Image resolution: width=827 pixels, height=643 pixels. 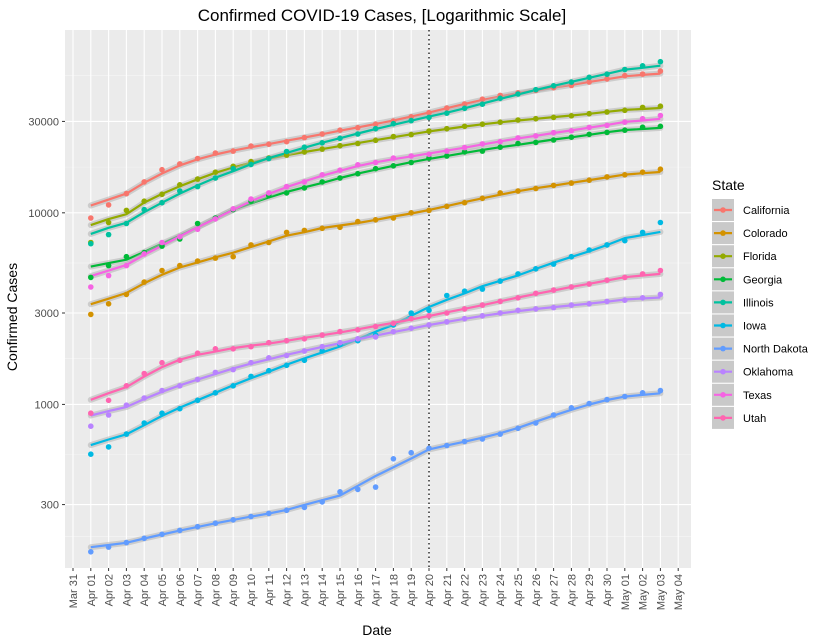 I want to click on x-tick-label: May 04, so click(x=679, y=592).